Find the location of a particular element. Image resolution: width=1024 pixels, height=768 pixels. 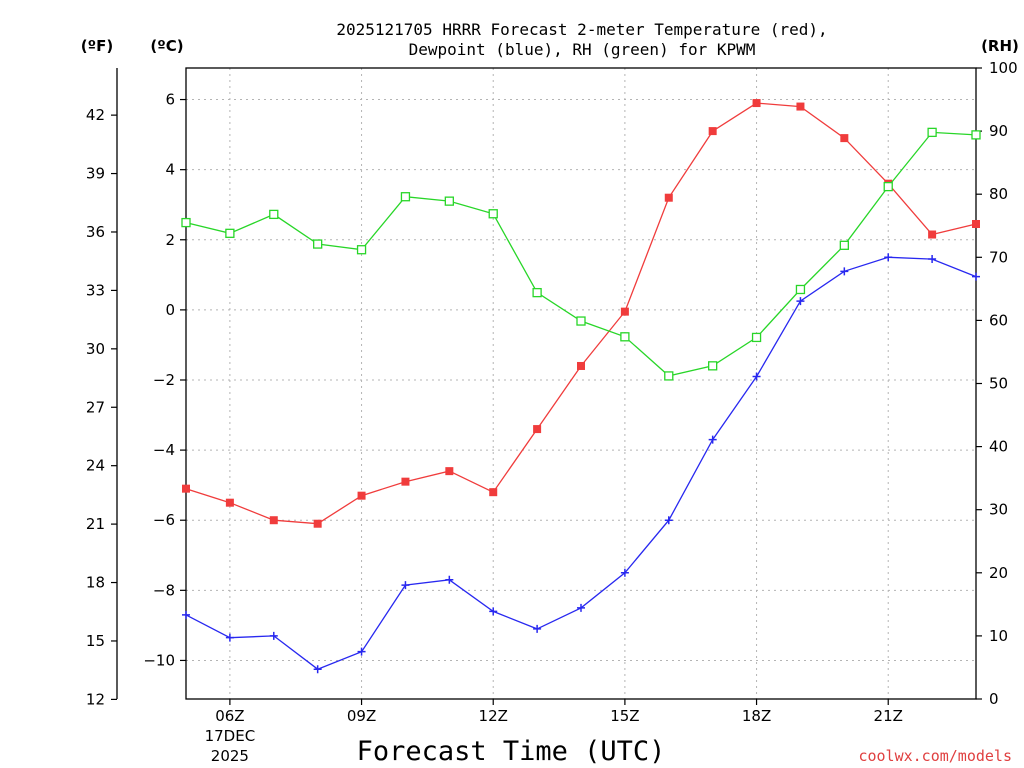

fahrenheit-tick-label: 18 is located at coordinates (95, 583).